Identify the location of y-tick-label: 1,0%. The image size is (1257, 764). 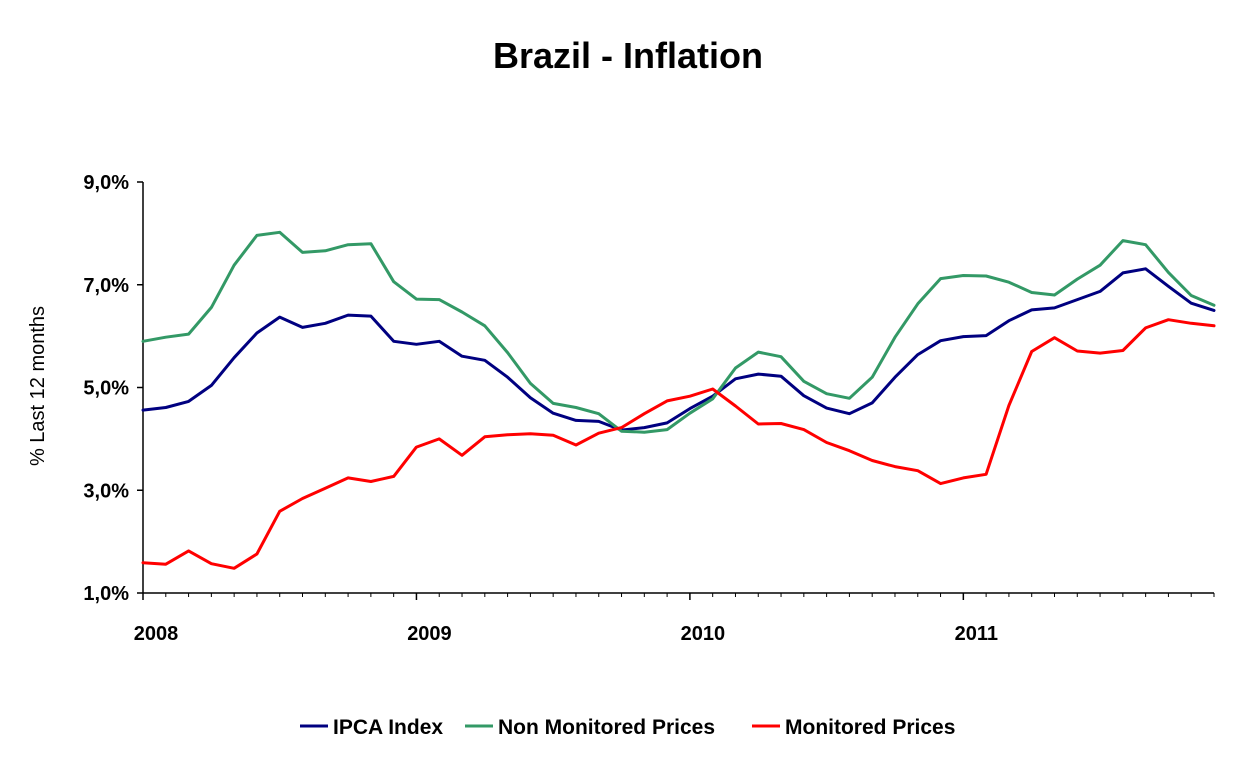
(106, 594).